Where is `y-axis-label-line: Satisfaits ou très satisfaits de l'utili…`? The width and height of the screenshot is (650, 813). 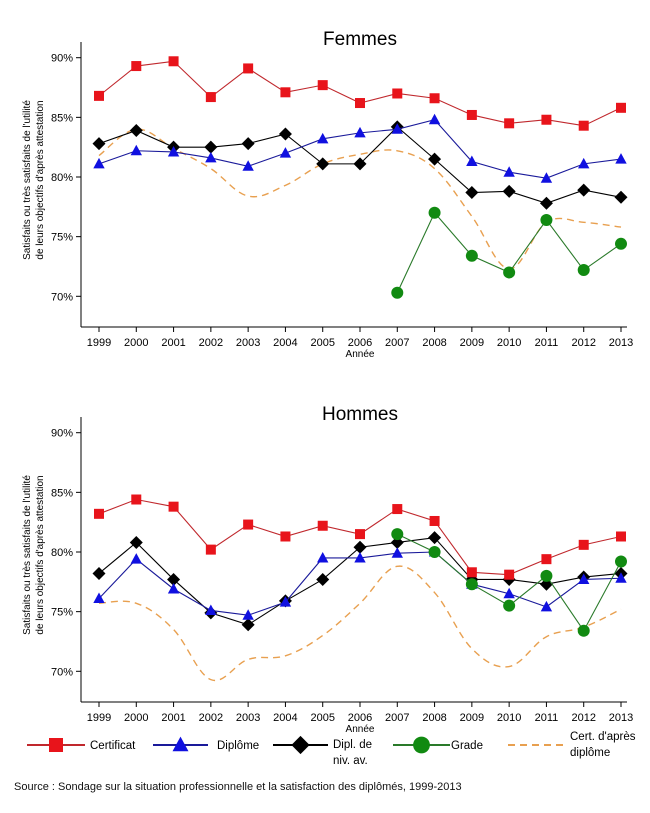
y-axis-label-line: Satisfaits ou très satisfaits de l'utili… is located at coordinates (27, 180).